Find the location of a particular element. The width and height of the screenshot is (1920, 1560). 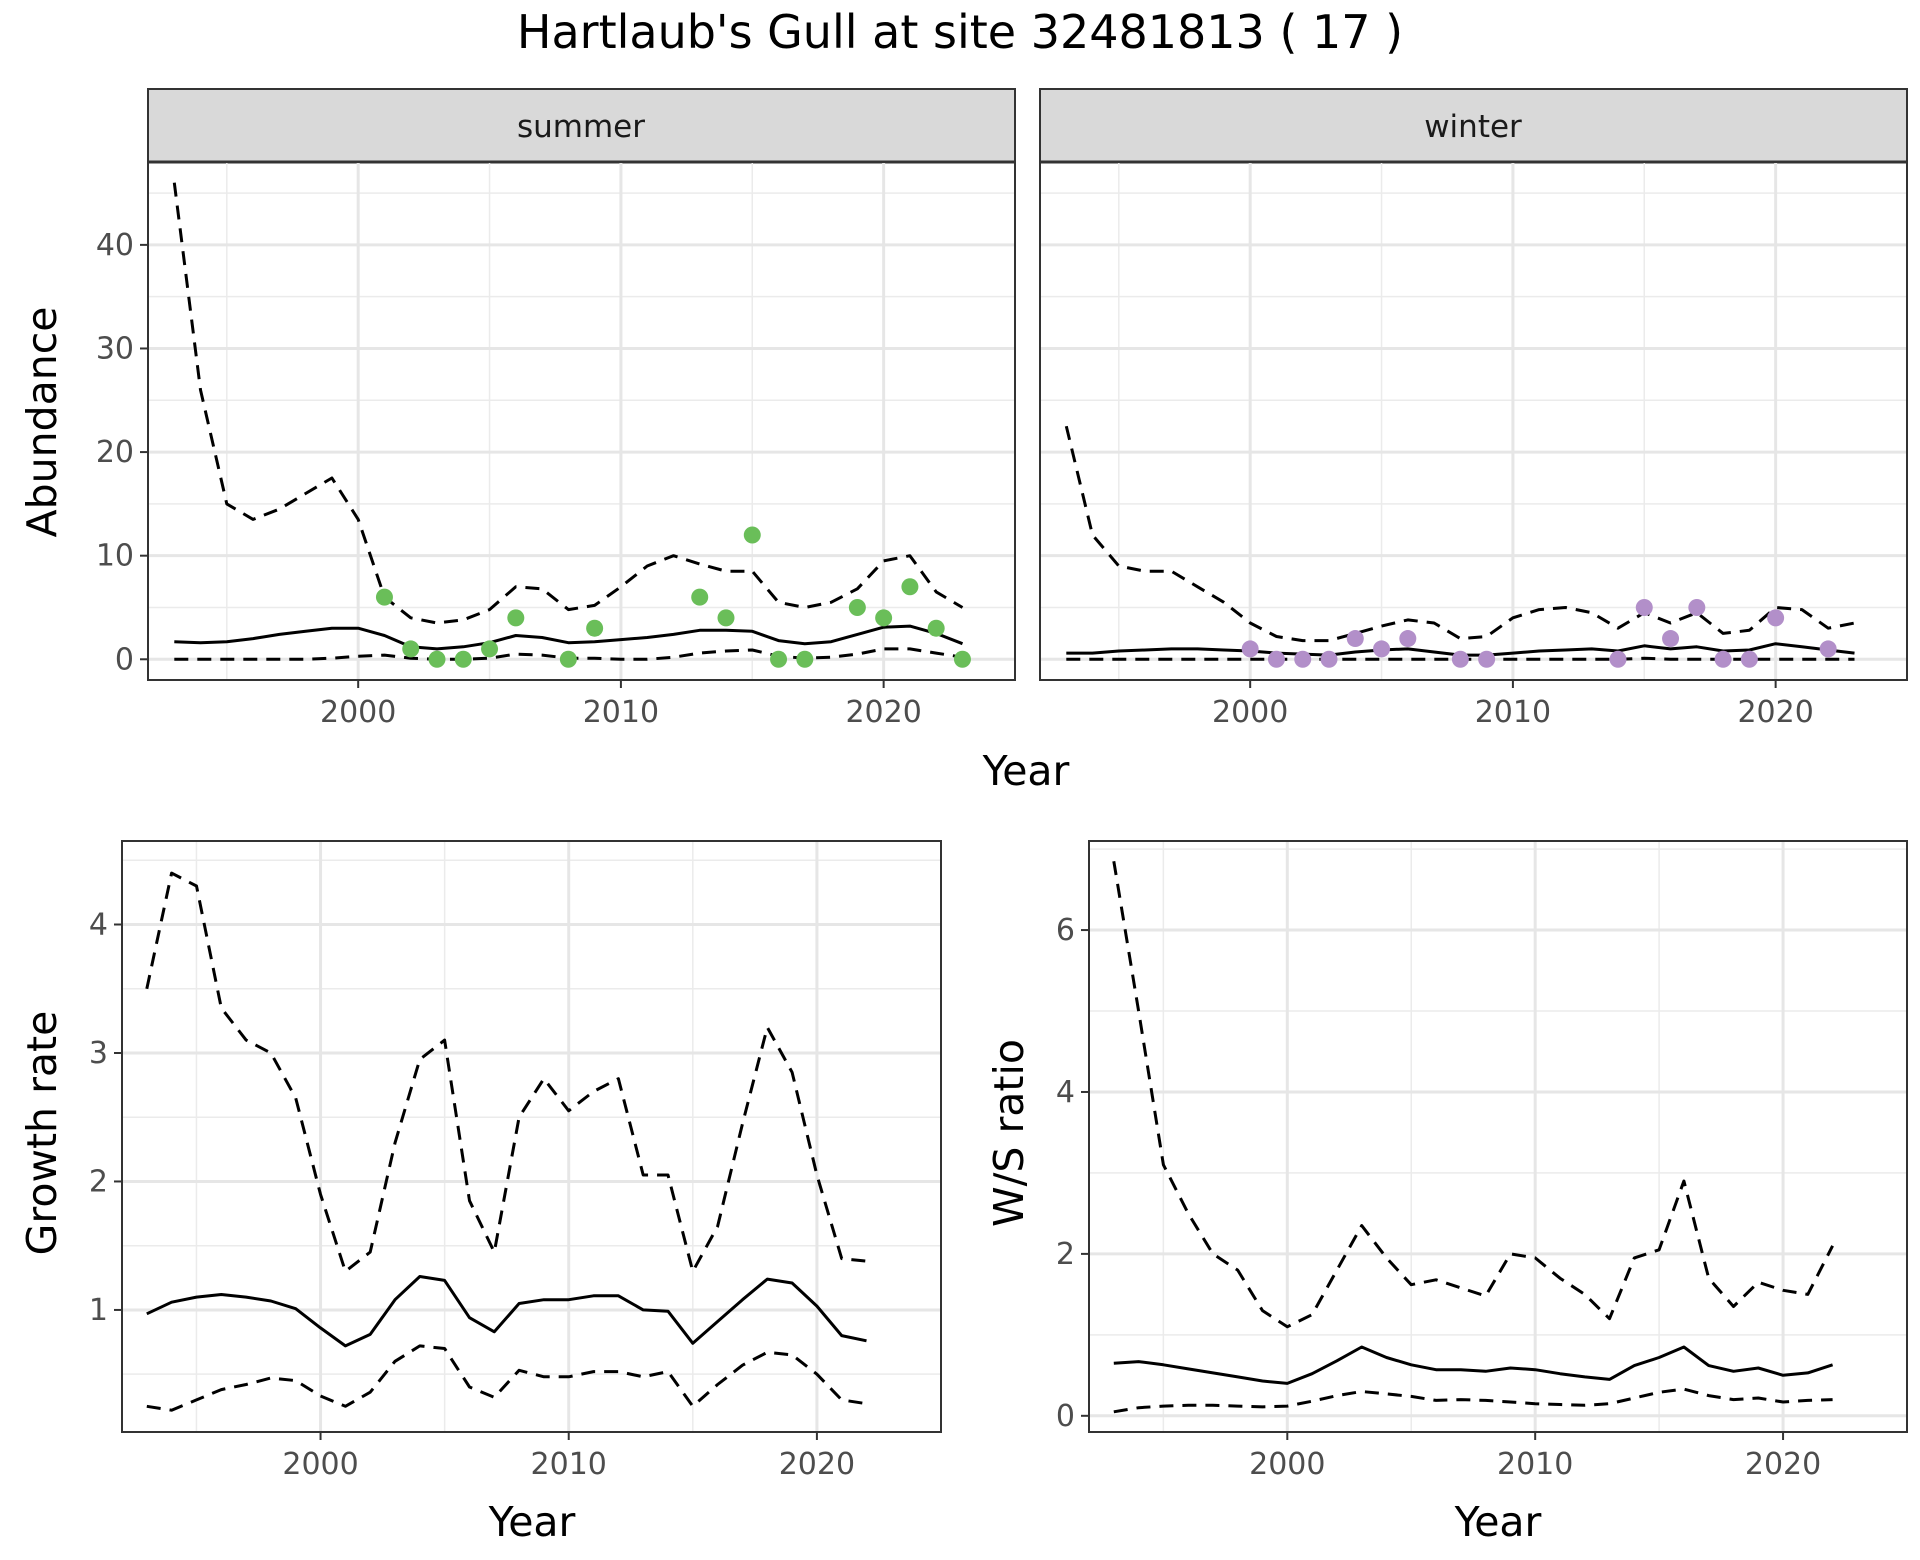

strip-summer is located at coordinates (581, 125).